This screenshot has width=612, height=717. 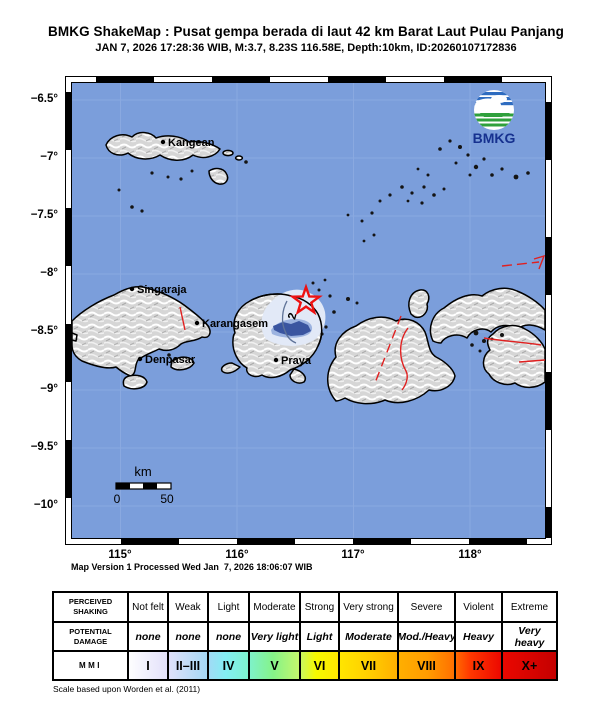 What do you see at coordinates (318, 635) in the screenshot?
I see `legend-damage-cell: Light` at bounding box center [318, 635].